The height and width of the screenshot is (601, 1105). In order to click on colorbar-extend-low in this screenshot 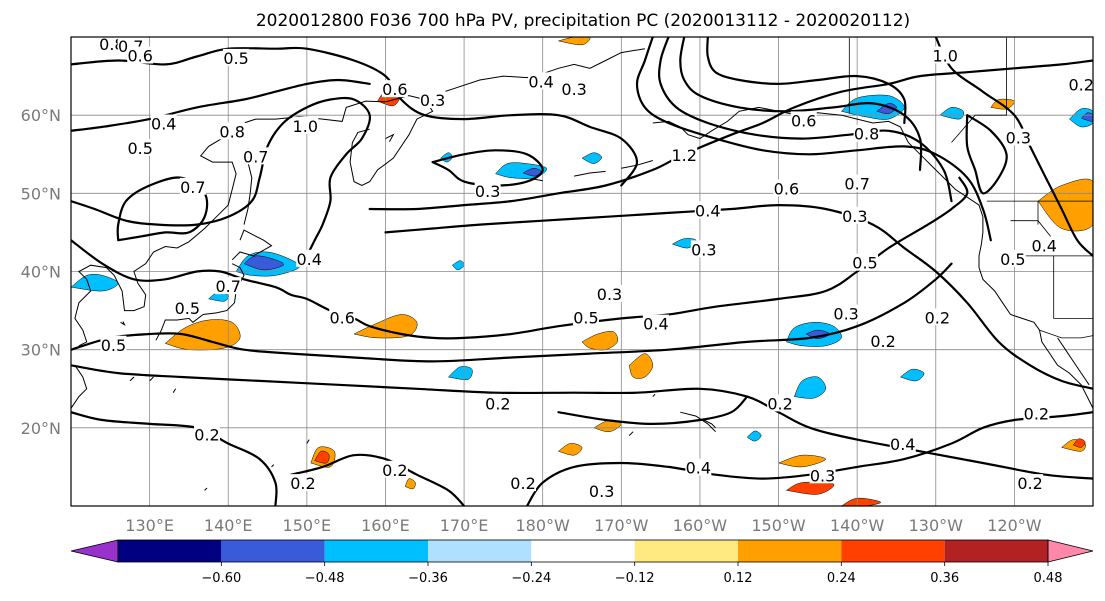, I will do `click(94, 551)`.